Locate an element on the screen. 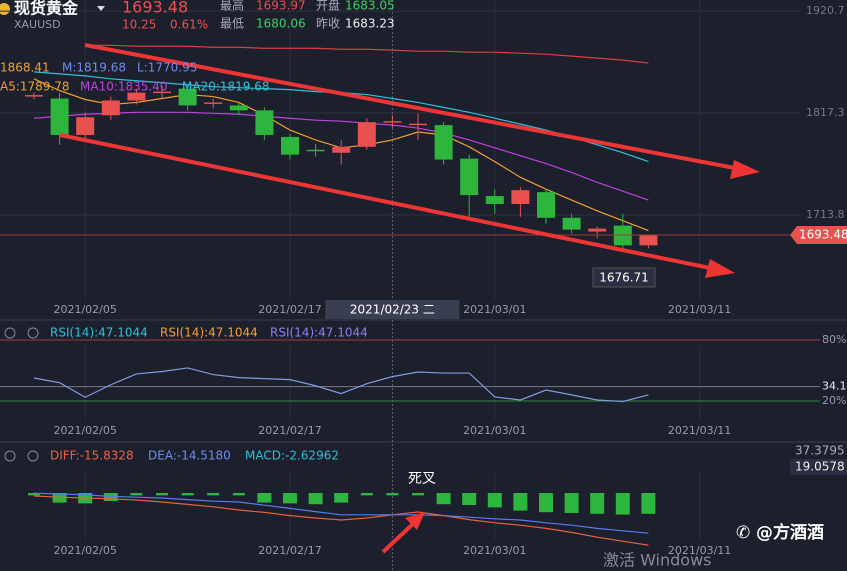 The height and width of the screenshot is (571, 847). value: 1680.06 is located at coordinates (281, 24).